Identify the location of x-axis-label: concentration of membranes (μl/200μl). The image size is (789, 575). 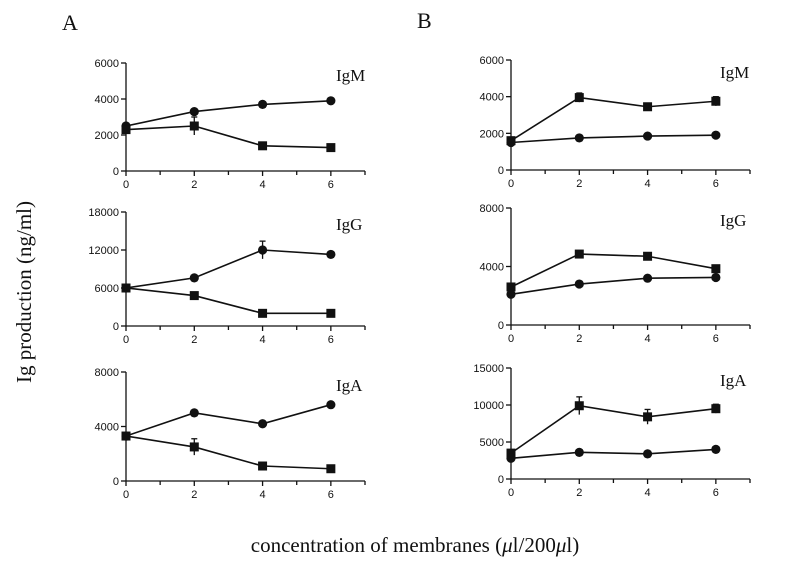
(415, 545).